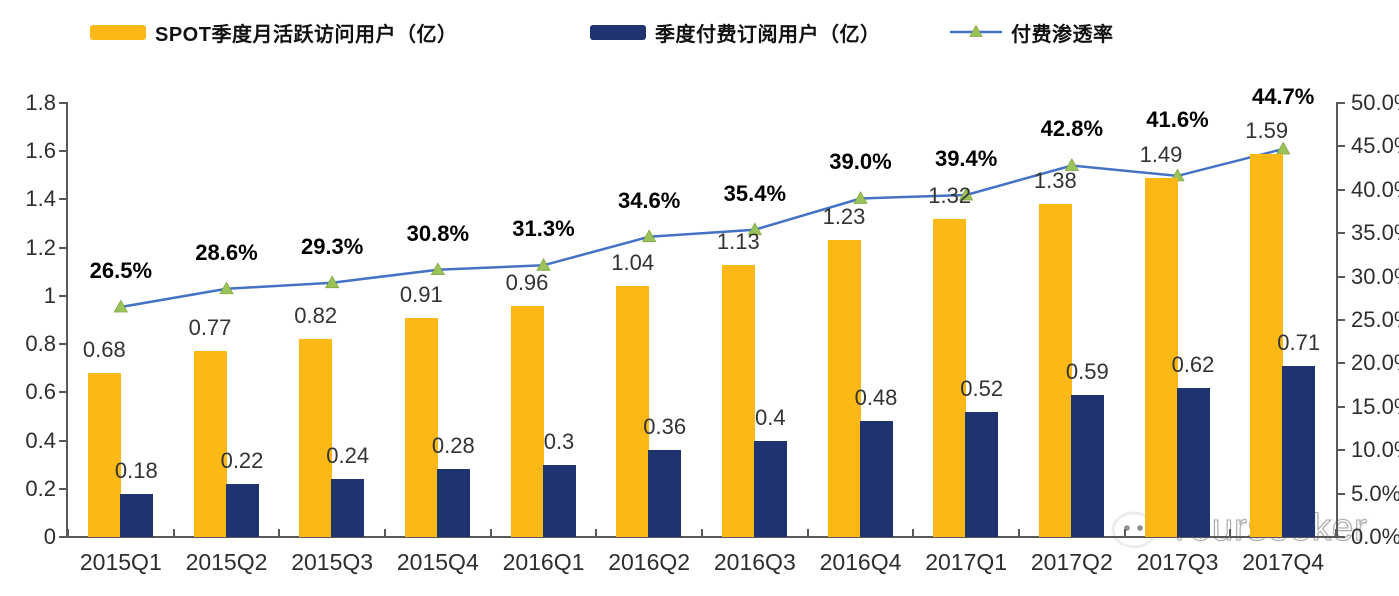  I want to click on x-tick-label: 2015Q4, so click(437, 562).